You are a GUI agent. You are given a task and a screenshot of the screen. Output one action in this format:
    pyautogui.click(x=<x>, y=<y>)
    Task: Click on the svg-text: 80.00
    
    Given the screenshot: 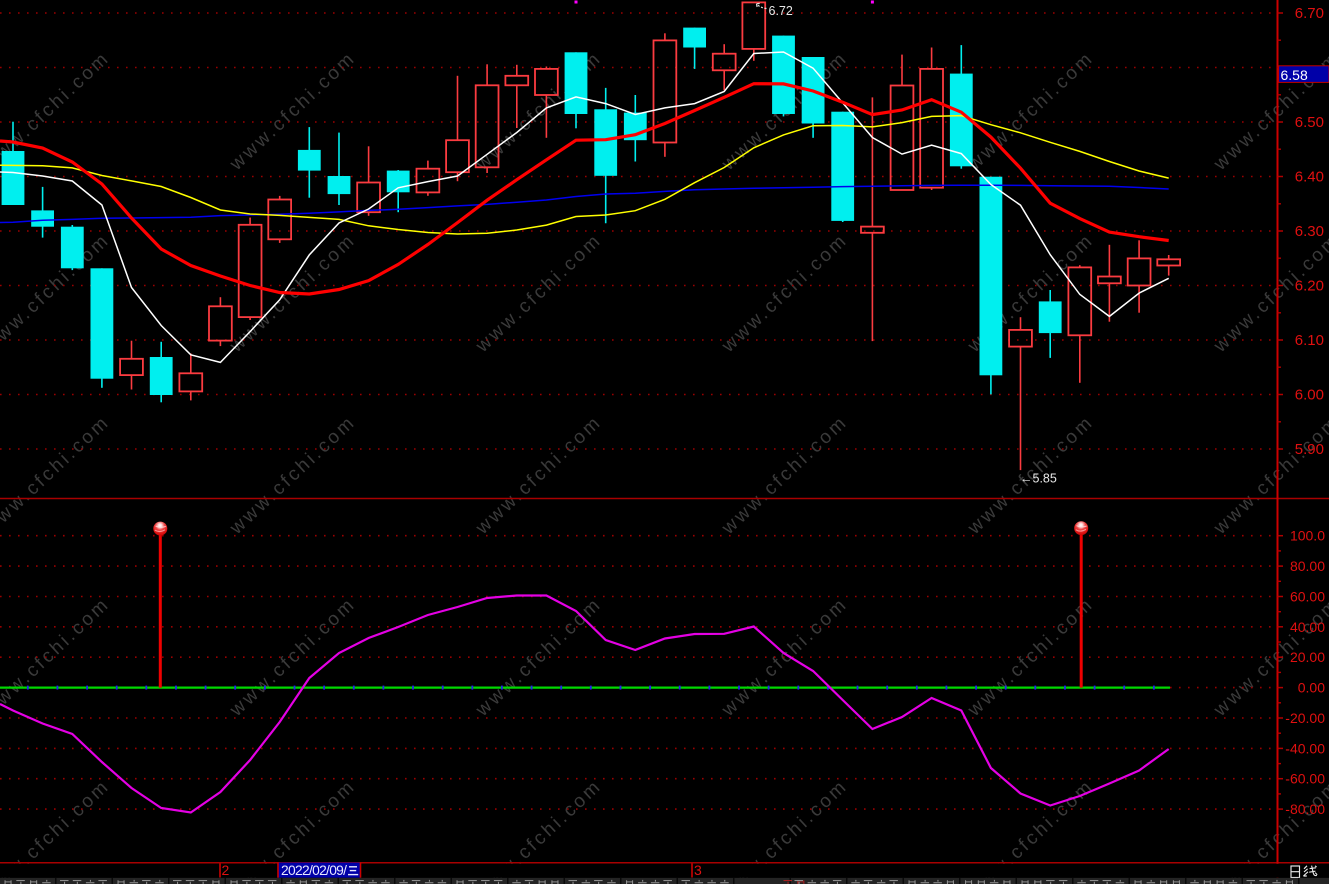 What is the action you would take?
    pyautogui.click(x=1307, y=566)
    